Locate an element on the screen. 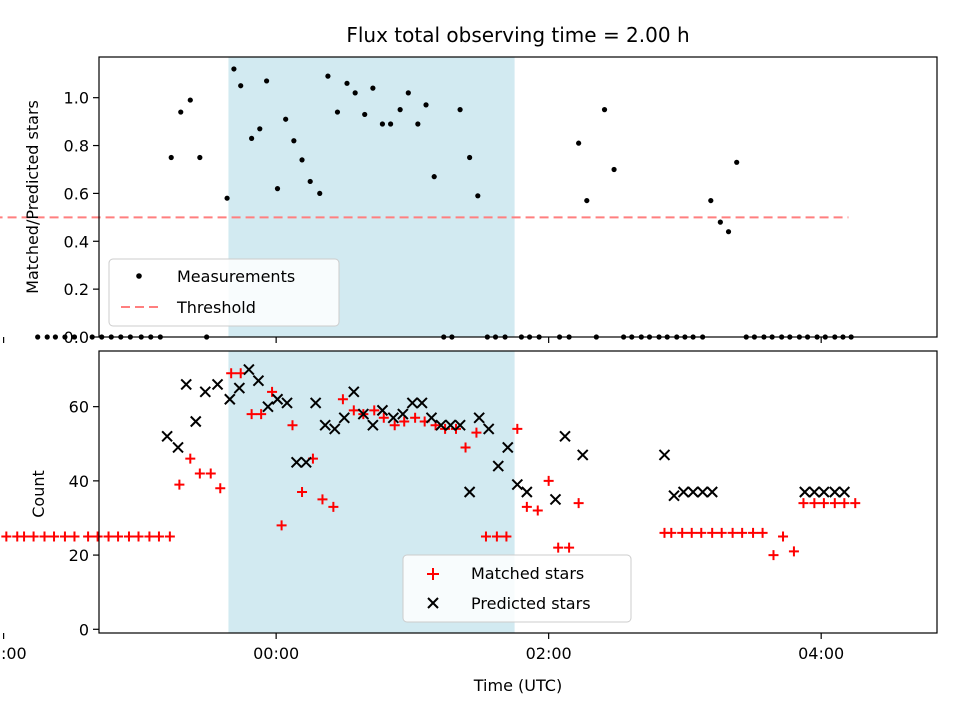  top-legend-box is located at coordinates (224, 292).